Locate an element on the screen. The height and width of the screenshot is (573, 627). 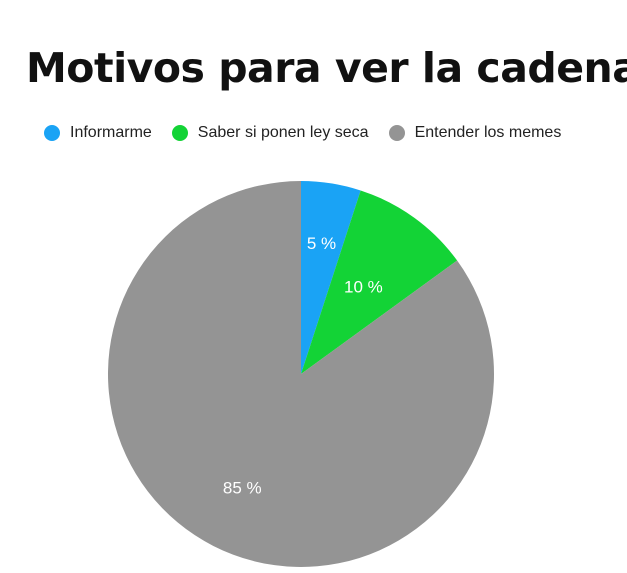
legend-label-memes: Entender los memes is located at coordinates (488, 132).